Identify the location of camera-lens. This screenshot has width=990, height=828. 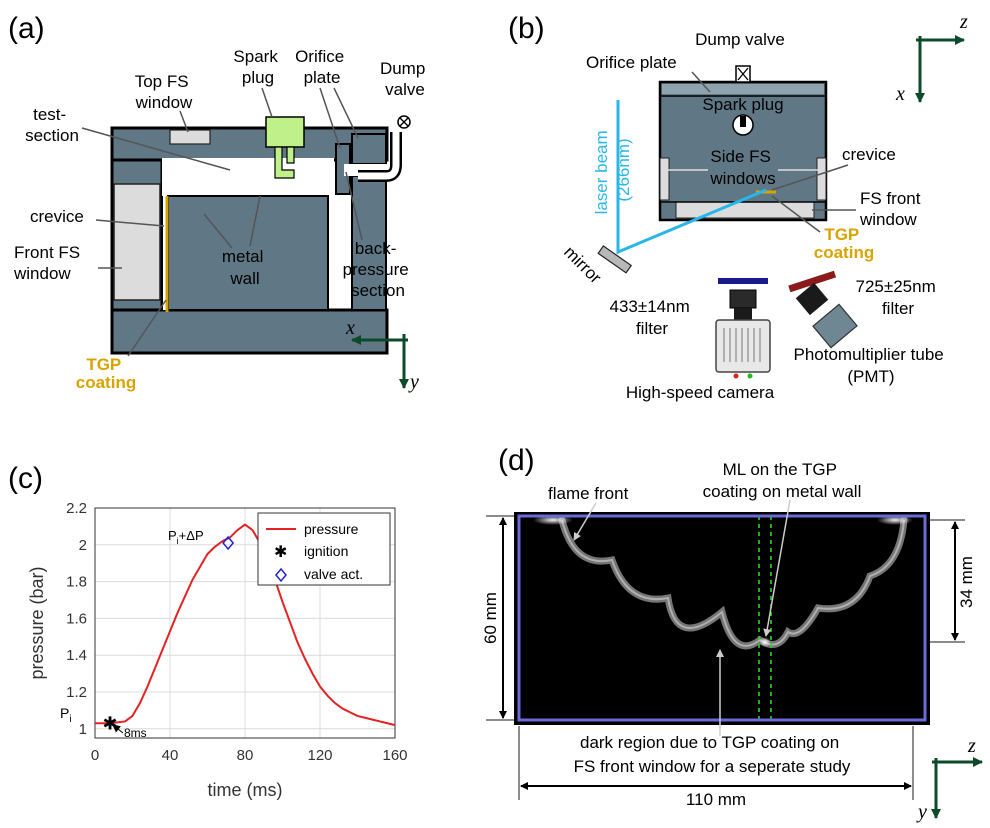
(743, 299).